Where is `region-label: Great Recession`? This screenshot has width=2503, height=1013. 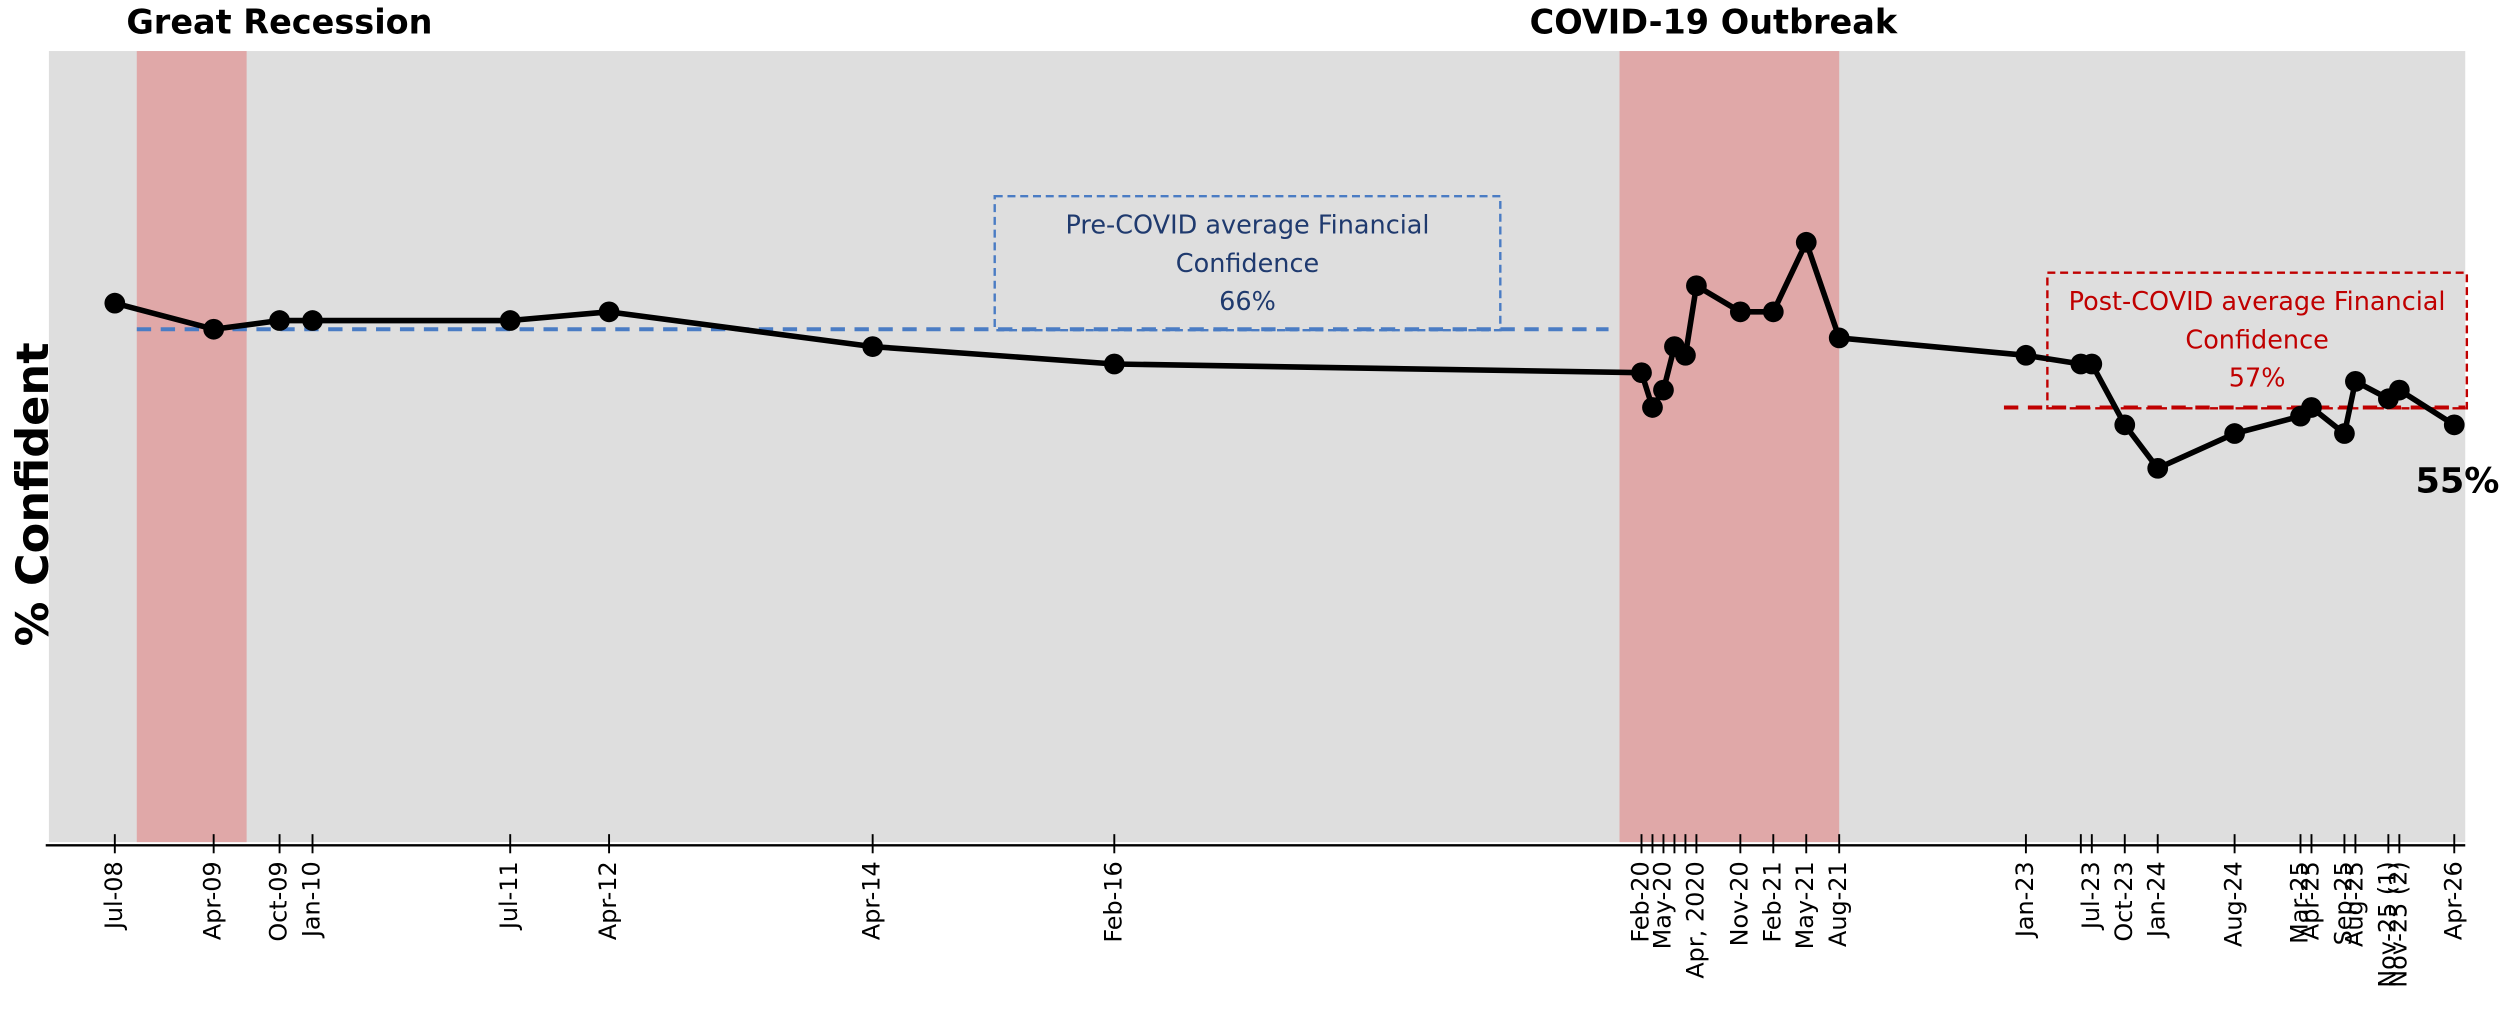
region-label: Great Recession is located at coordinates (279, 21).